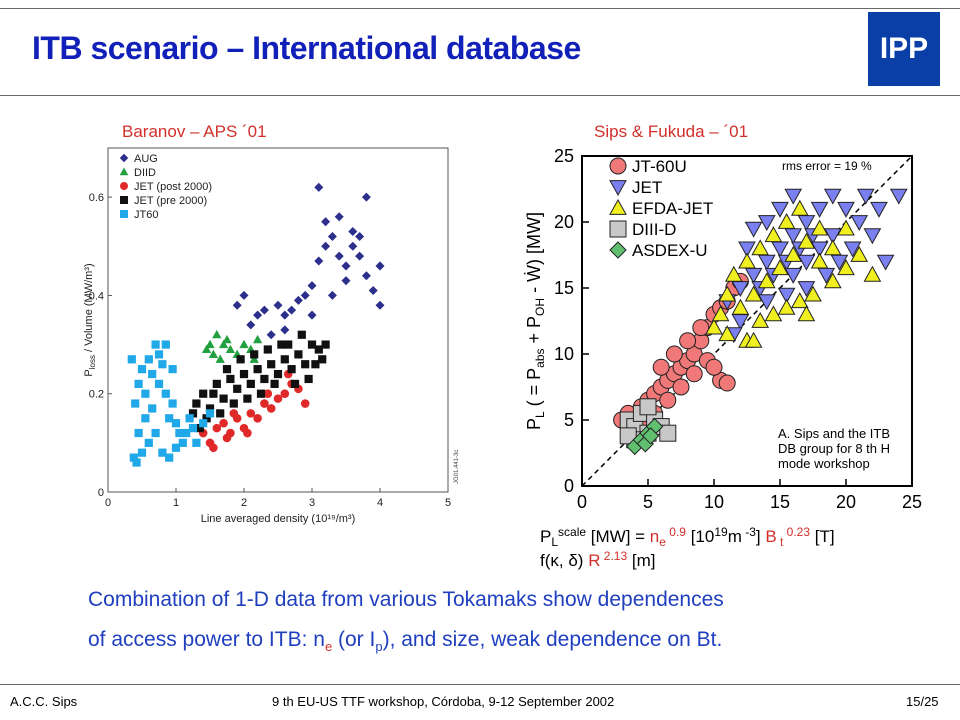  I want to click on legend-marker-jet, so click(618, 188).